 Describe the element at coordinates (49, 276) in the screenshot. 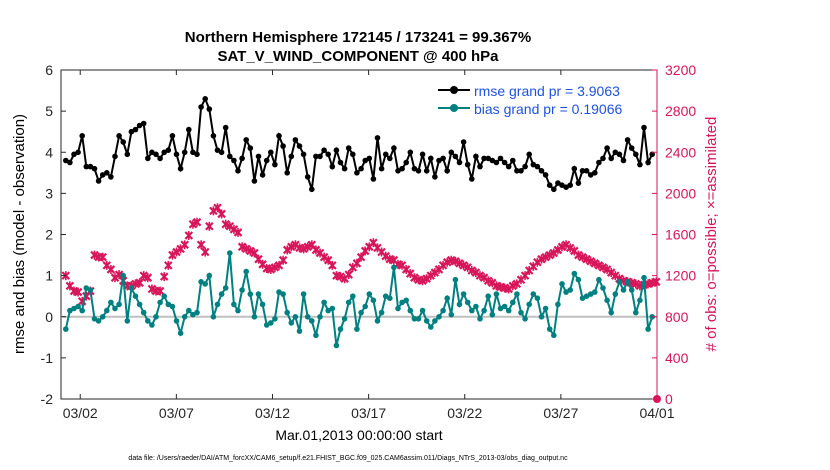

I see `y-left-tick-label: 1` at that location.